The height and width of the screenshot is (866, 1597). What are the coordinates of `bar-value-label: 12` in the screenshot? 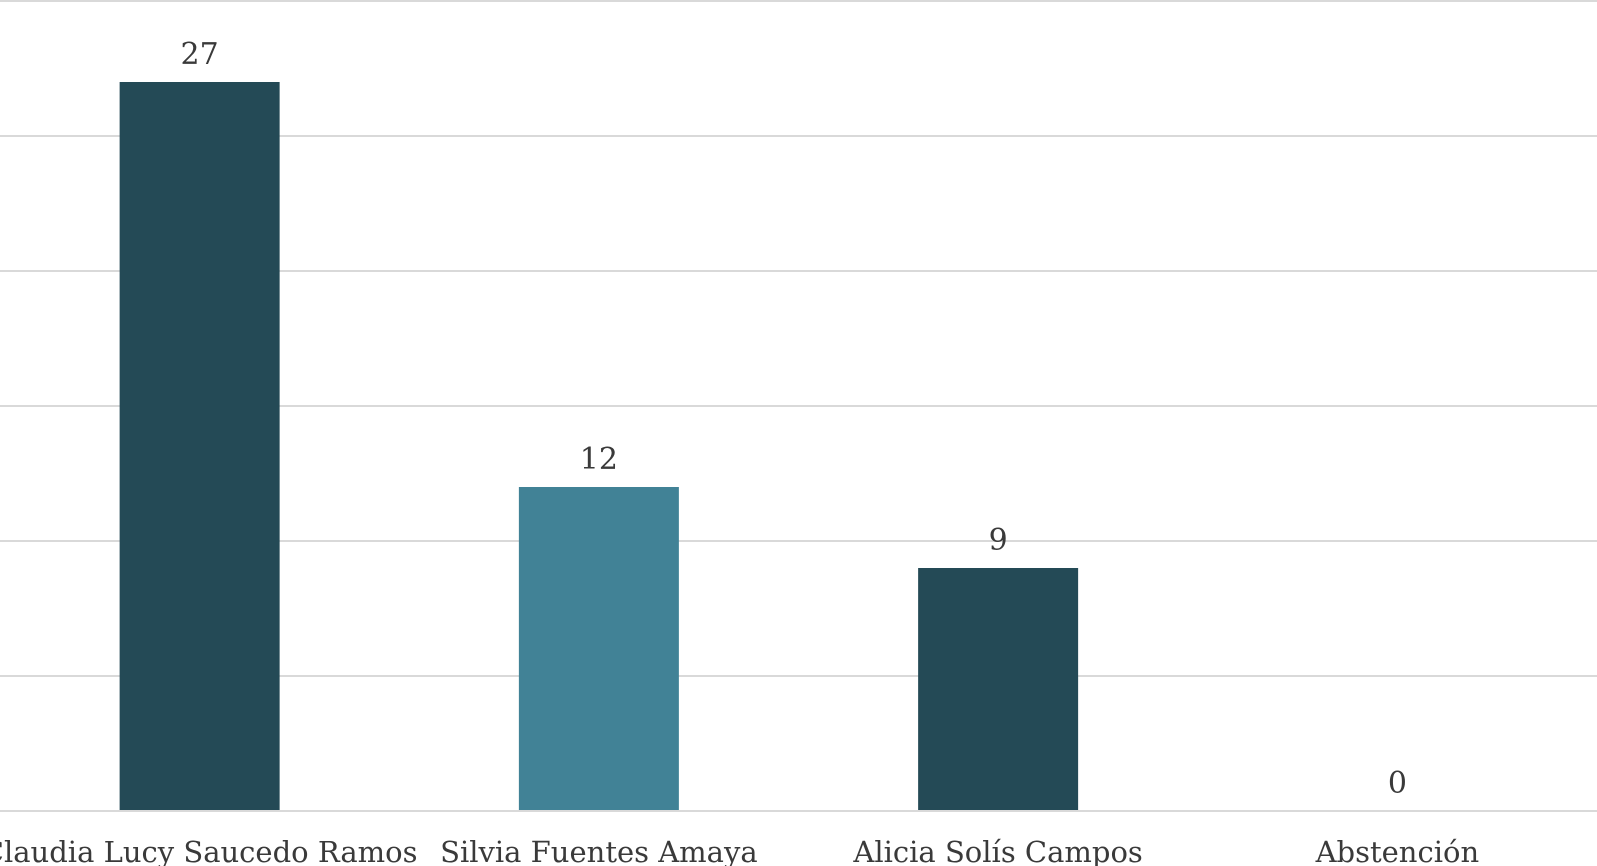 It's located at (599, 459).